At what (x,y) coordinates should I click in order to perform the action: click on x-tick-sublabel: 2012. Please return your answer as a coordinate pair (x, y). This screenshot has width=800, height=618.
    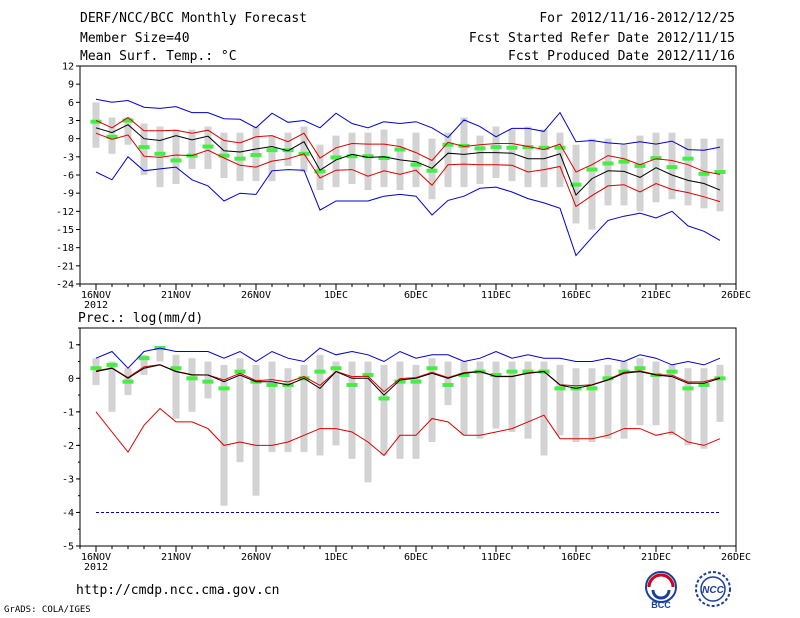
    Looking at the image, I should click on (96, 567).